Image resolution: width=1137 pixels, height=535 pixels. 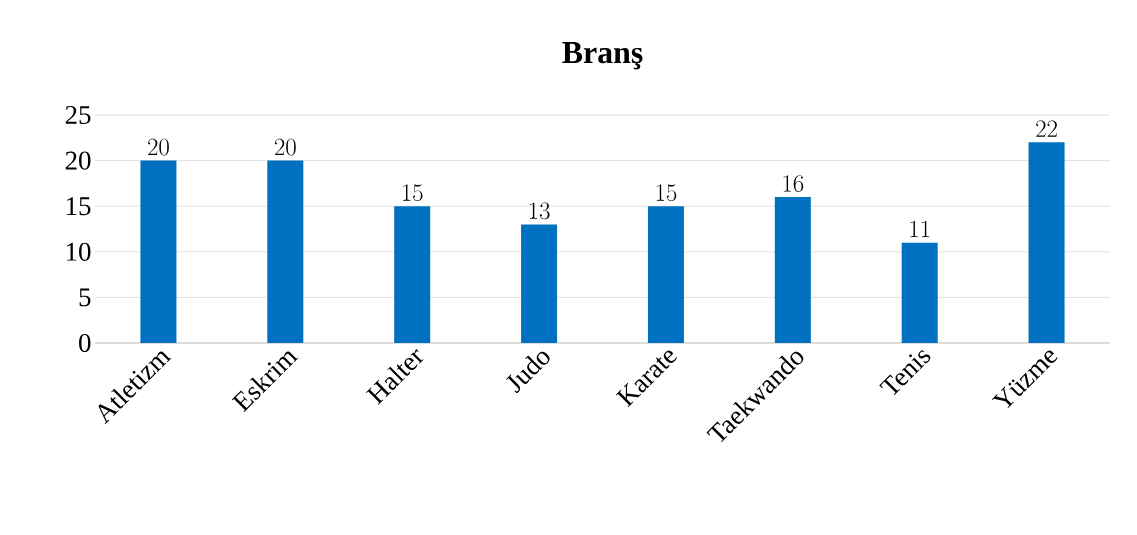 What do you see at coordinates (78, 206) in the screenshot?
I see `y-tick-label: 15` at bounding box center [78, 206].